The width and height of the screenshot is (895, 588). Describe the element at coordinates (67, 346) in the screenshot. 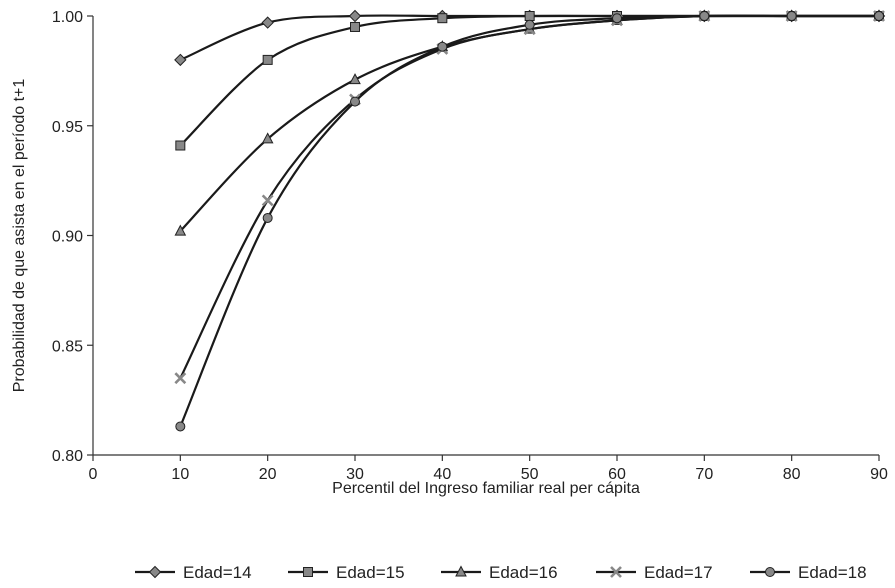

I see `y-tick-label: 0.85` at that location.